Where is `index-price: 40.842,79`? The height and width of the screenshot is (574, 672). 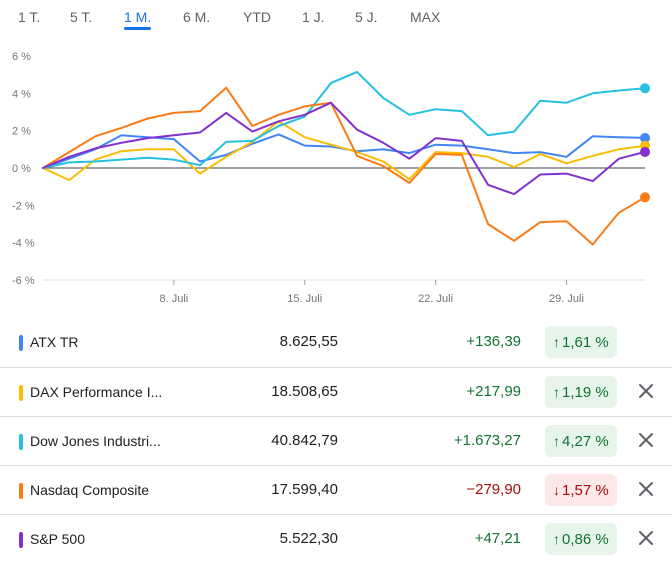 index-price: 40.842,79 is located at coordinates (304, 440).